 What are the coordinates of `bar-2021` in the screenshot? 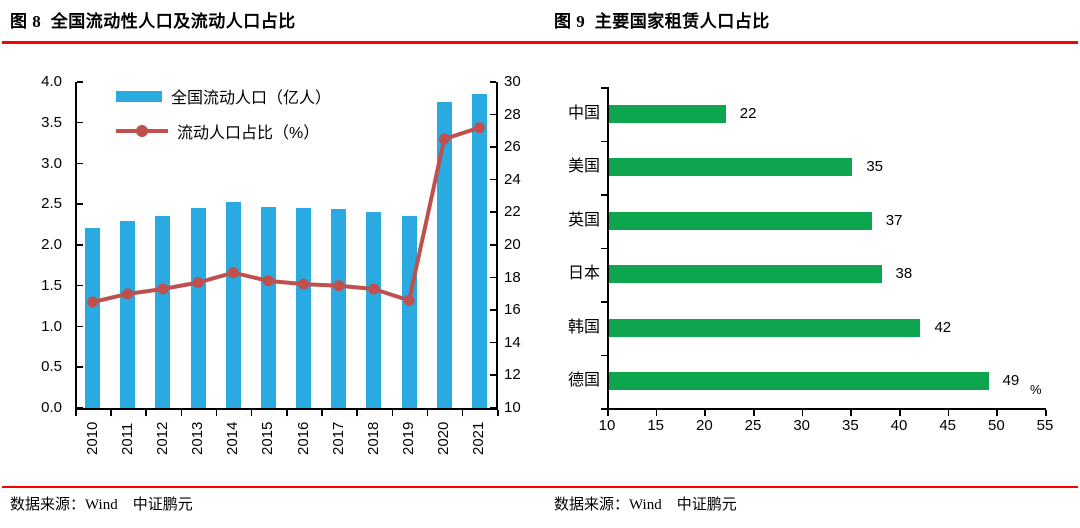 It's located at (479, 251).